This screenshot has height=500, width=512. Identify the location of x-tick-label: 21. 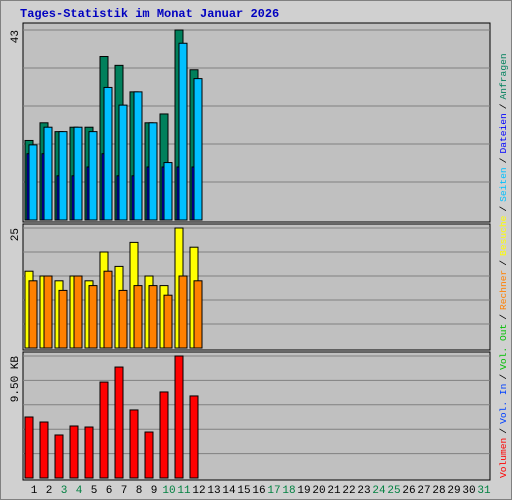
(334, 491).